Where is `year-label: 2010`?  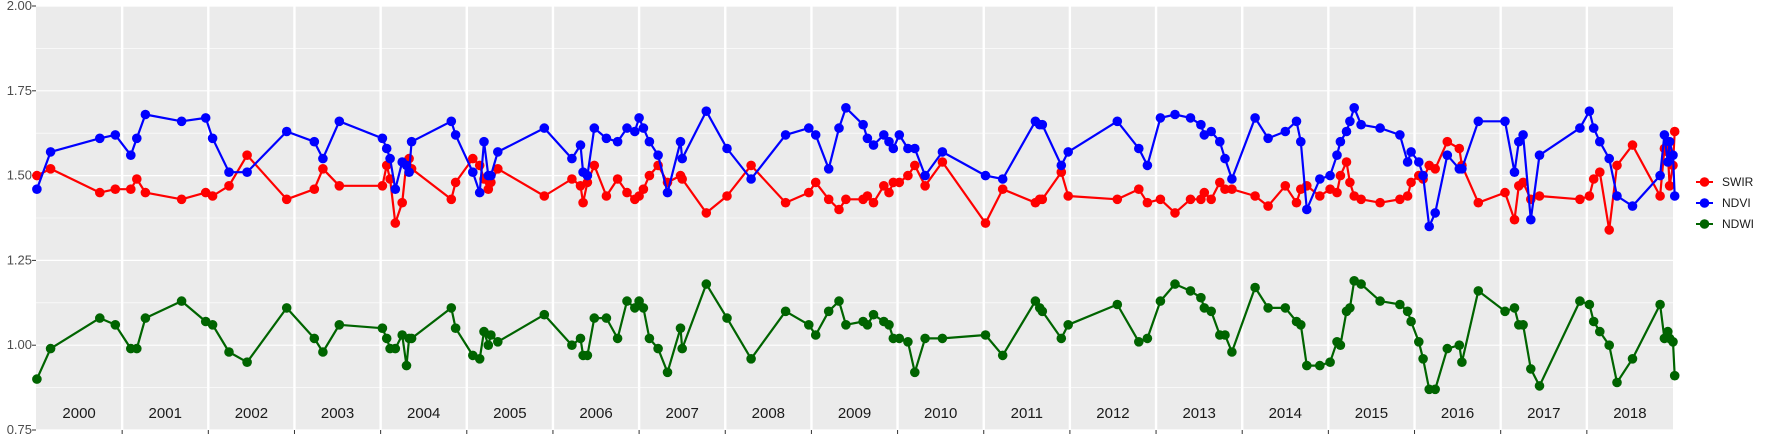 year-label: 2010 is located at coordinates (940, 413).